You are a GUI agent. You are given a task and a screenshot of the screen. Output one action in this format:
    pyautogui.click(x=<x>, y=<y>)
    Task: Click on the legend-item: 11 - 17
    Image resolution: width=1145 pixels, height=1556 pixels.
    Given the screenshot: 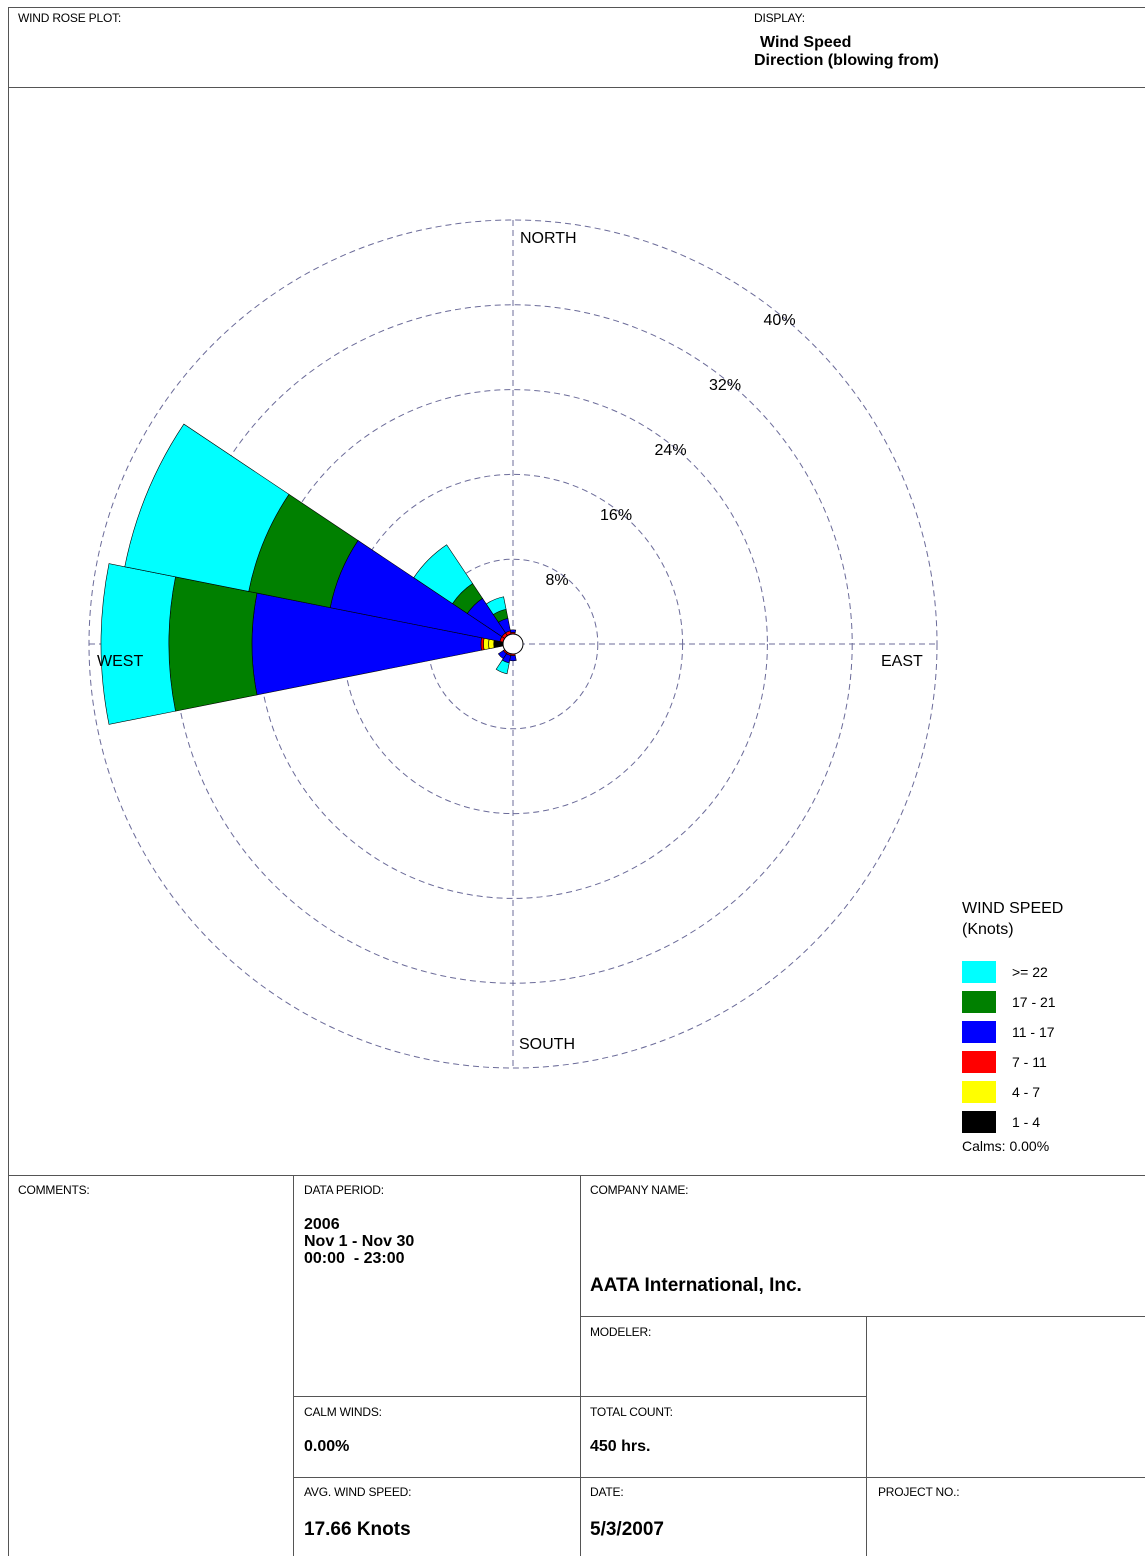 What is the action you would take?
    pyautogui.click(x=1009, y=1032)
    